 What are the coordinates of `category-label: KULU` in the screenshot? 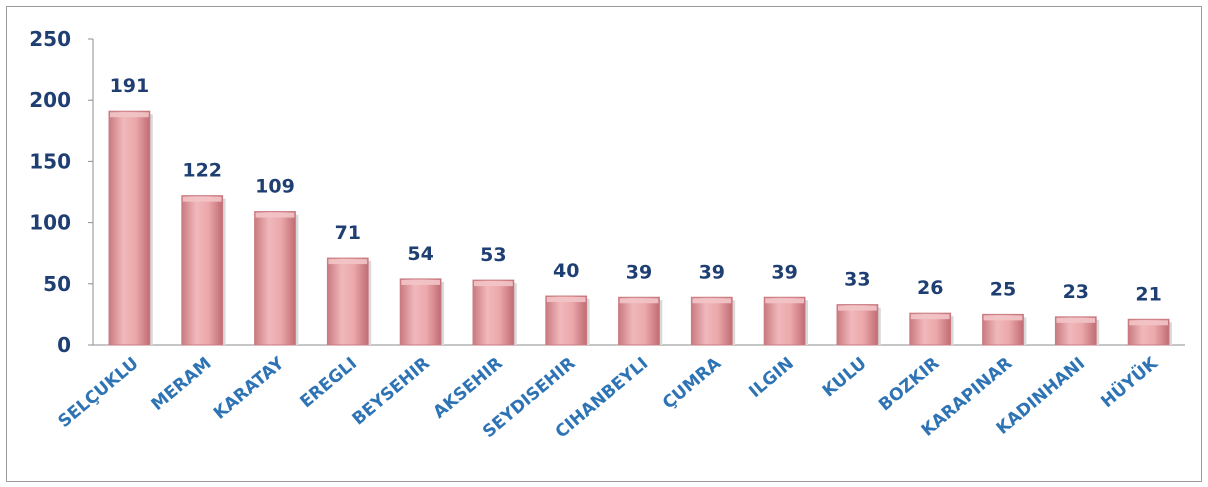 It's located at (845, 378).